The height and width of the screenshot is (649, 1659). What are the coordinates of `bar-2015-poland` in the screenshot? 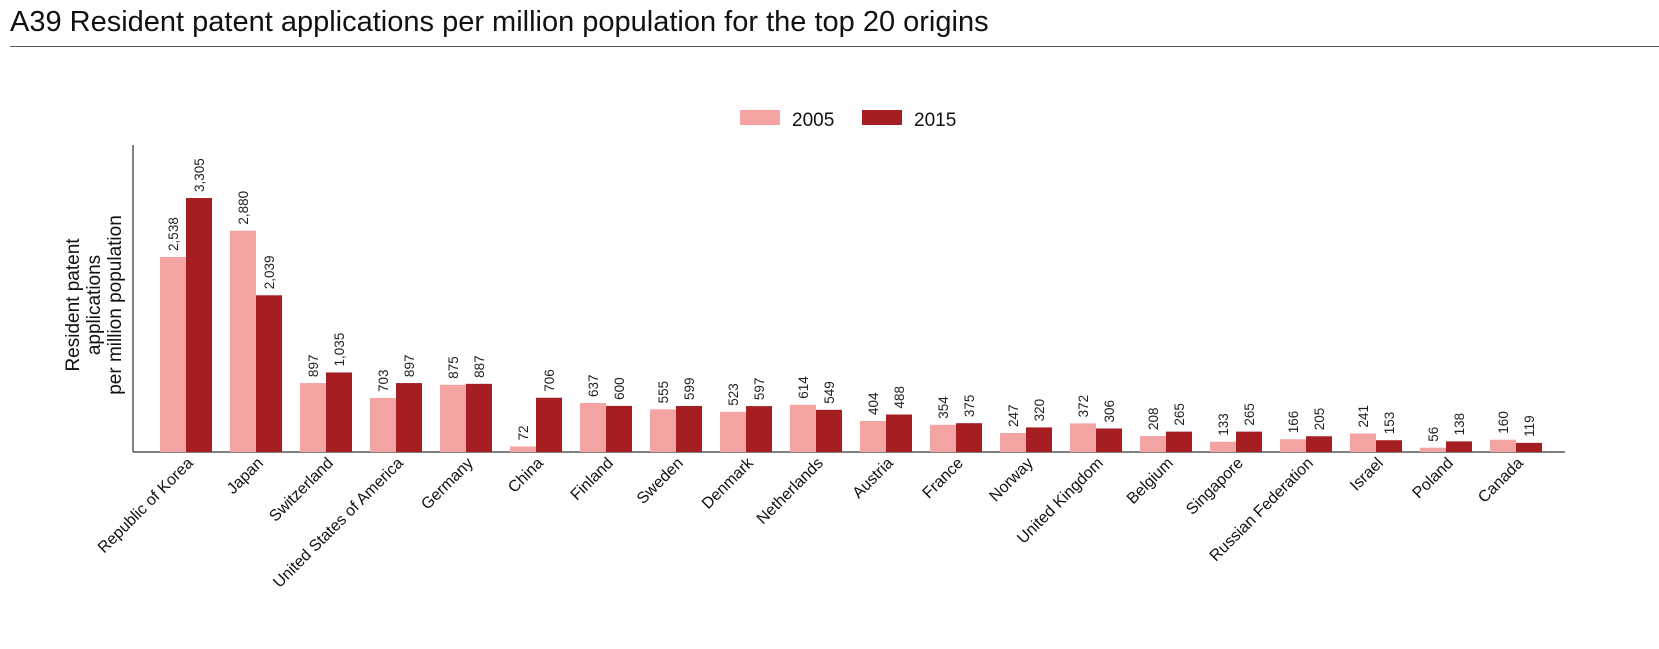 It's located at (1459, 446).